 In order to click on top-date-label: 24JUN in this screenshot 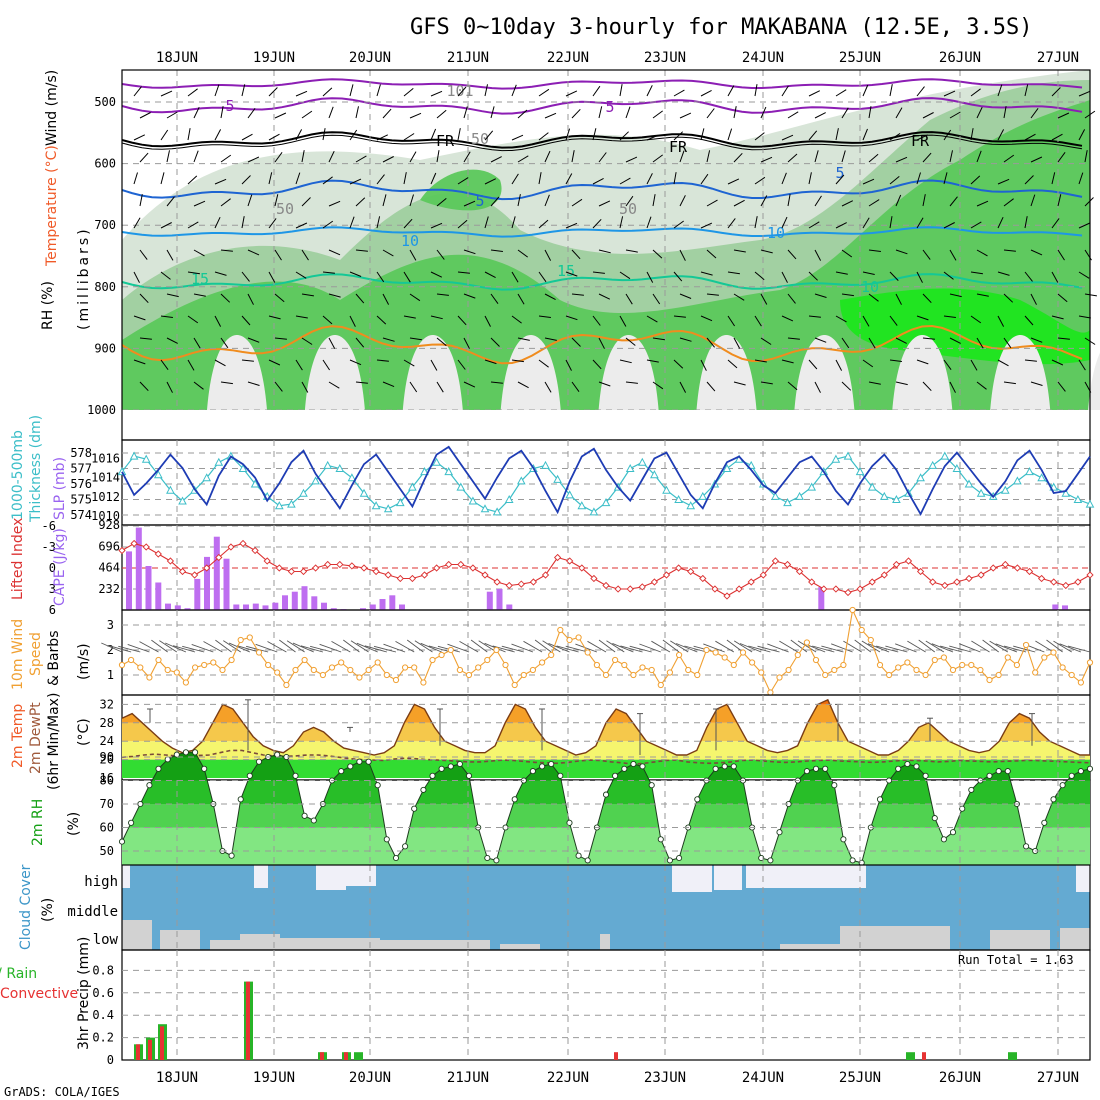, I will do `click(763, 58)`.